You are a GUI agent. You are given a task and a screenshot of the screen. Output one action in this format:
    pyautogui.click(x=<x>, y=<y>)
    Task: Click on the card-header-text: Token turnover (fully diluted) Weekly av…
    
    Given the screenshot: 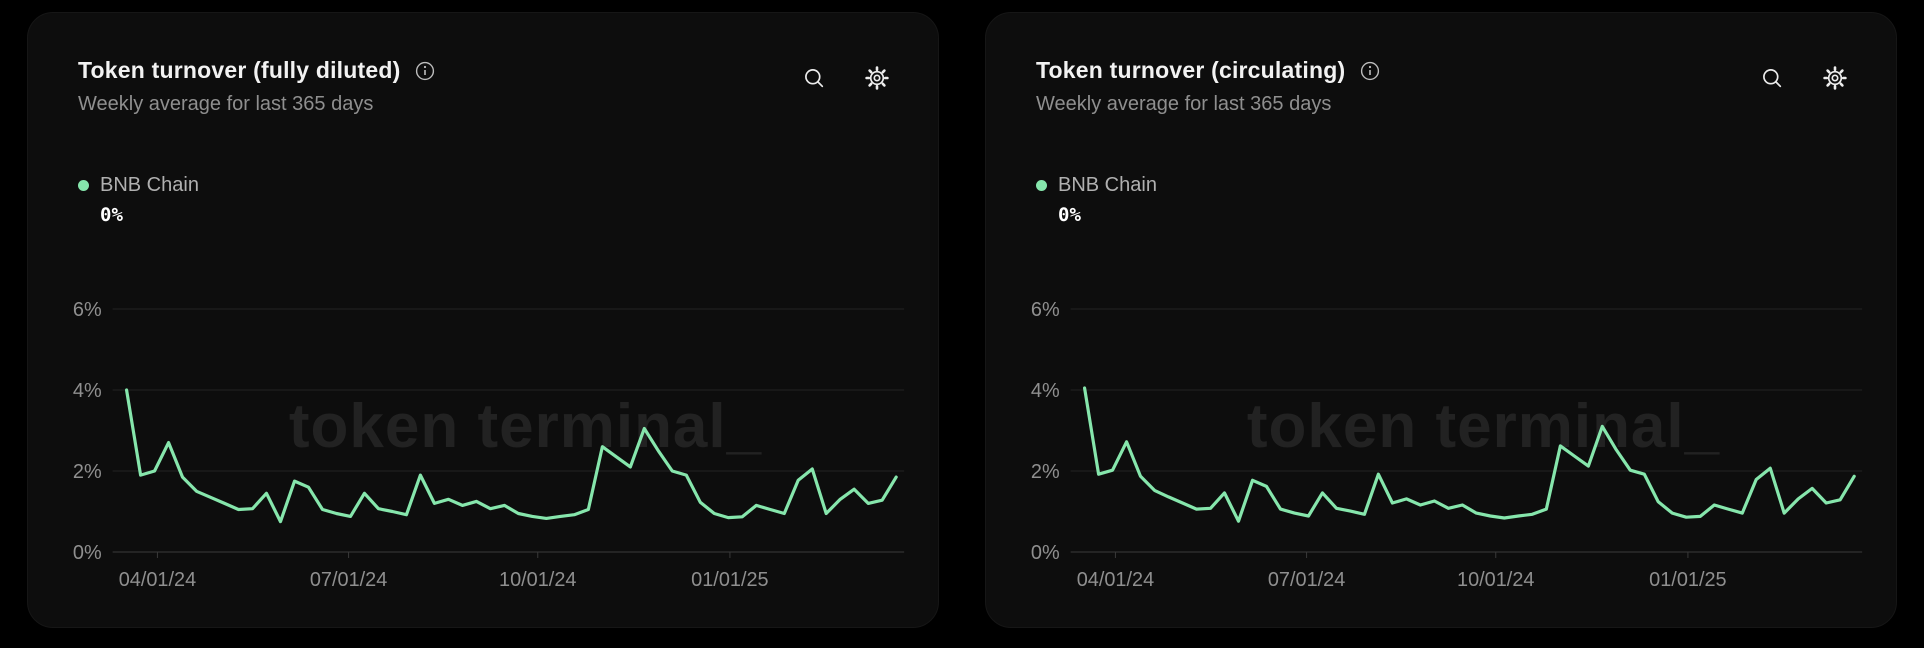 What is the action you would take?
    pyautogui.click(x=257, y=86)
    